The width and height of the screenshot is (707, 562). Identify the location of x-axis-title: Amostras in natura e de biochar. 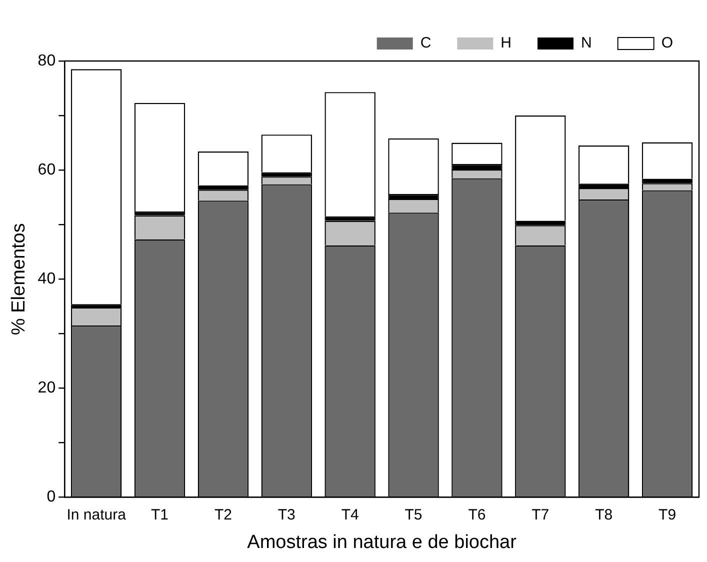
(382, 542).